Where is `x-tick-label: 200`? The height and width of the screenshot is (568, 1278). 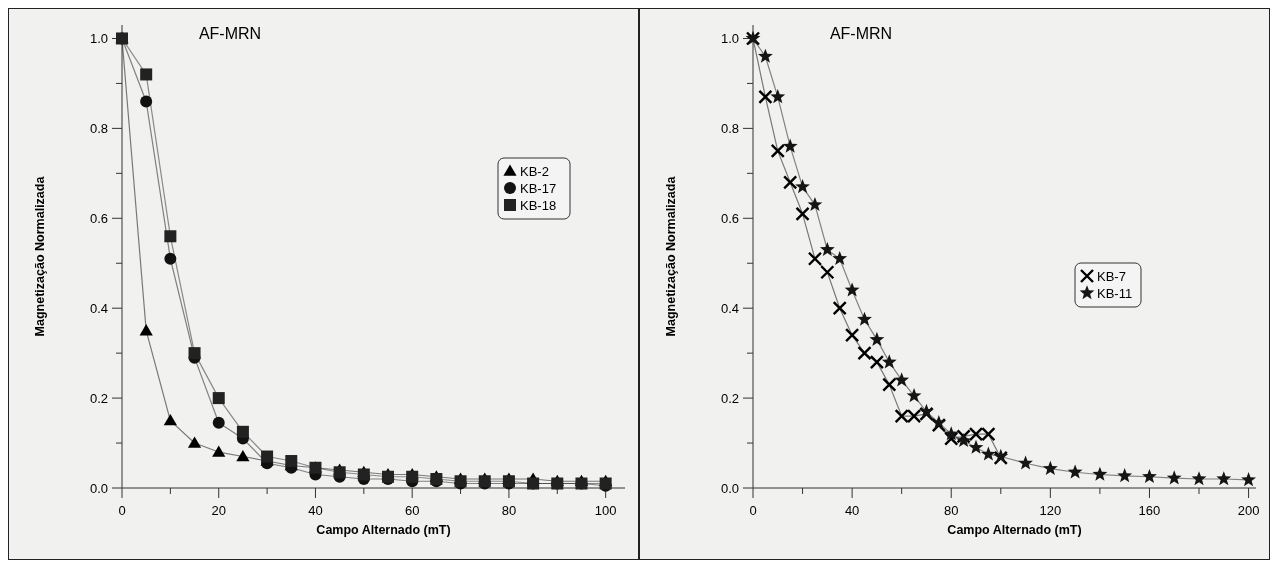
x-tick-label: 200 is located at coordinates (1248, 510).